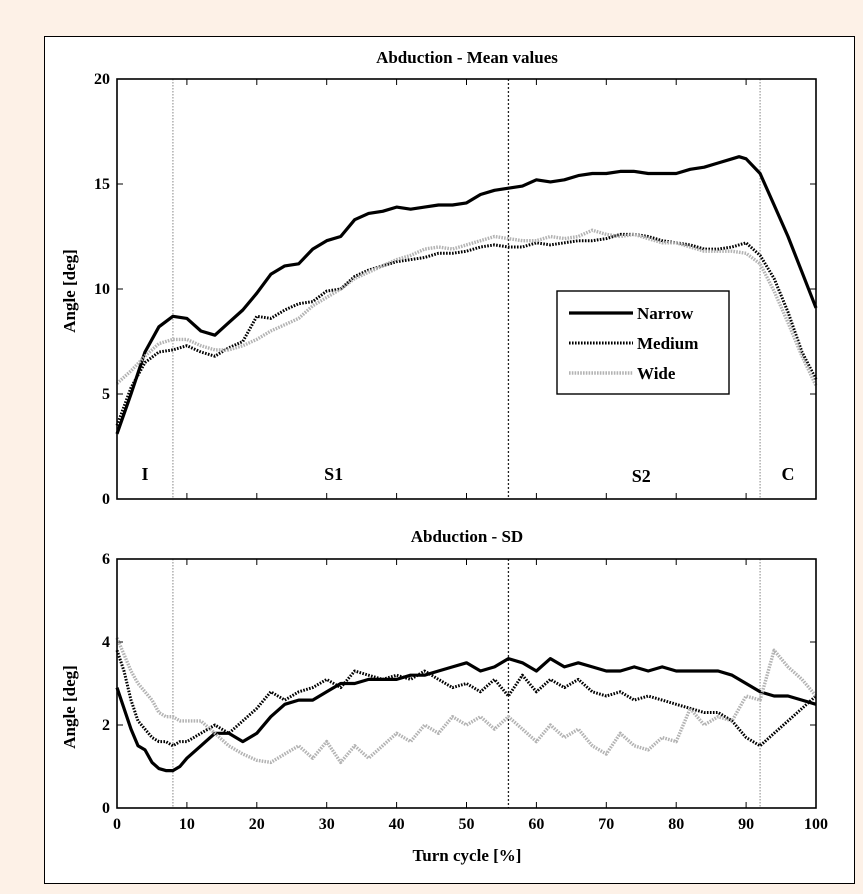 The width and height of the screenshot is (863, 894). What do you see at coordinates (816, 824) in the screenshot?
I see `x-tick-label: 100` at bounding box center [816, 824].